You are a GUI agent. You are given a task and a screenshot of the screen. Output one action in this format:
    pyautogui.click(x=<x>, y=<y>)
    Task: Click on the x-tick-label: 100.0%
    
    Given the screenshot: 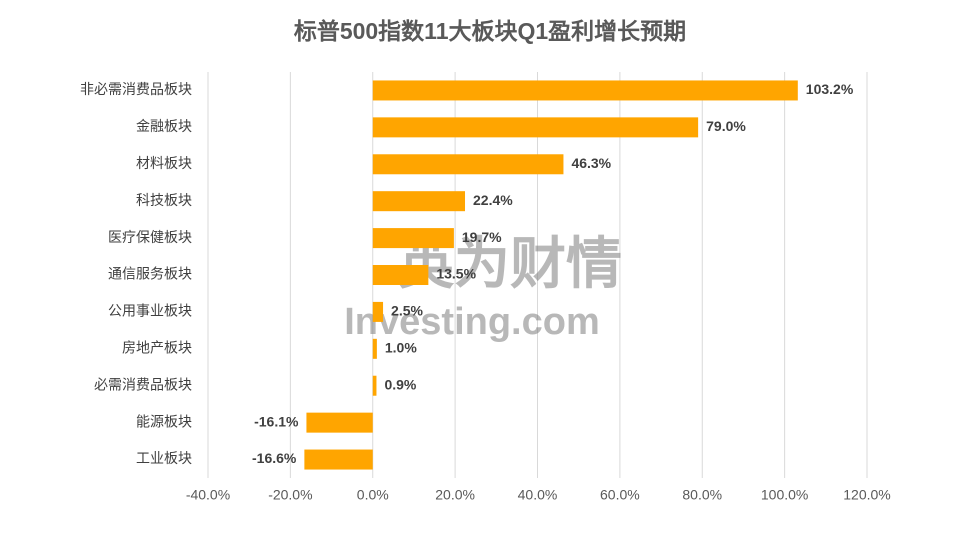 What is the action you would take?
    pyautogui.click(x=784, y=495)
    